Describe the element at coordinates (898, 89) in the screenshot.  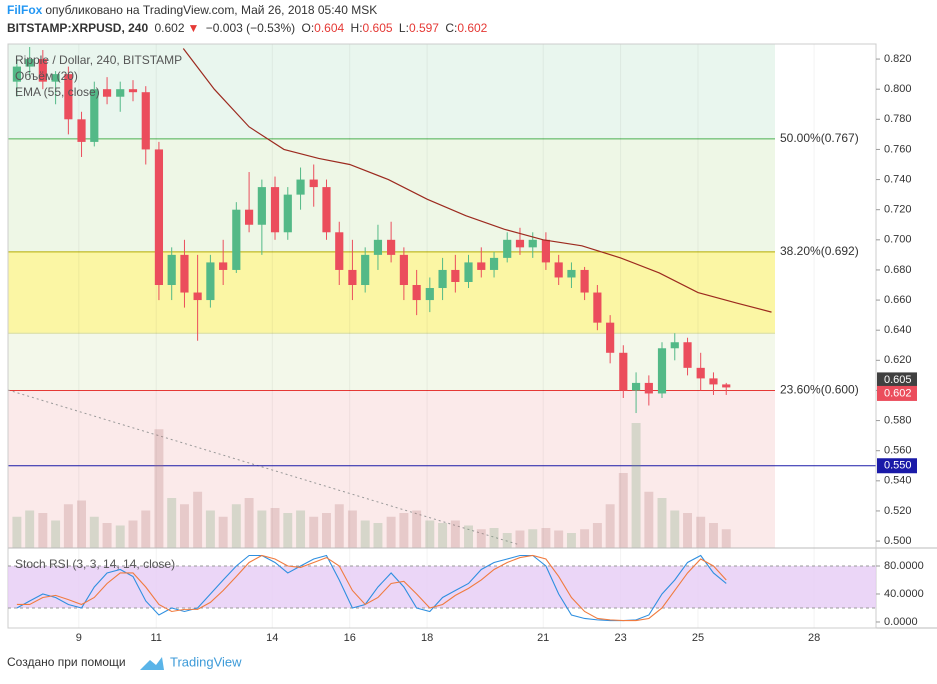
I see `y-tick-label: 0.800` at that location.